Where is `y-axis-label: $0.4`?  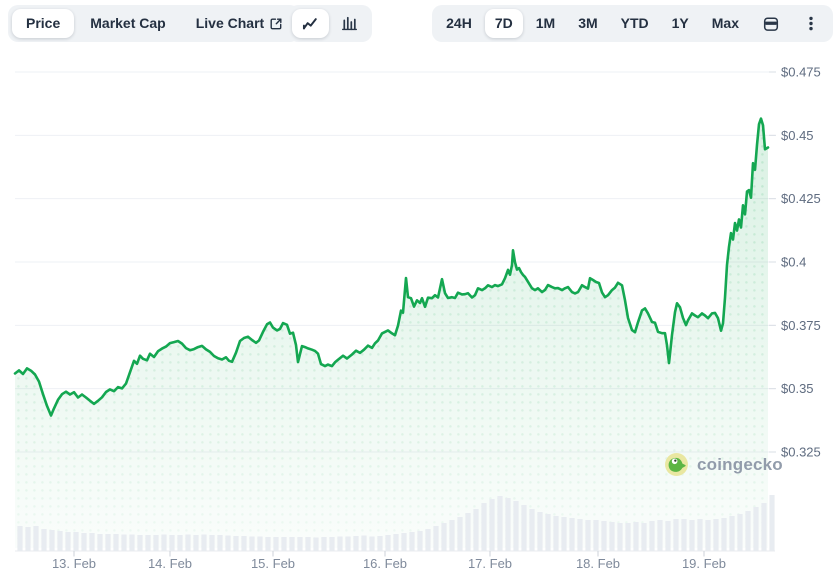
y-axis-label: $0.4 is located at coordinates (793, 262).